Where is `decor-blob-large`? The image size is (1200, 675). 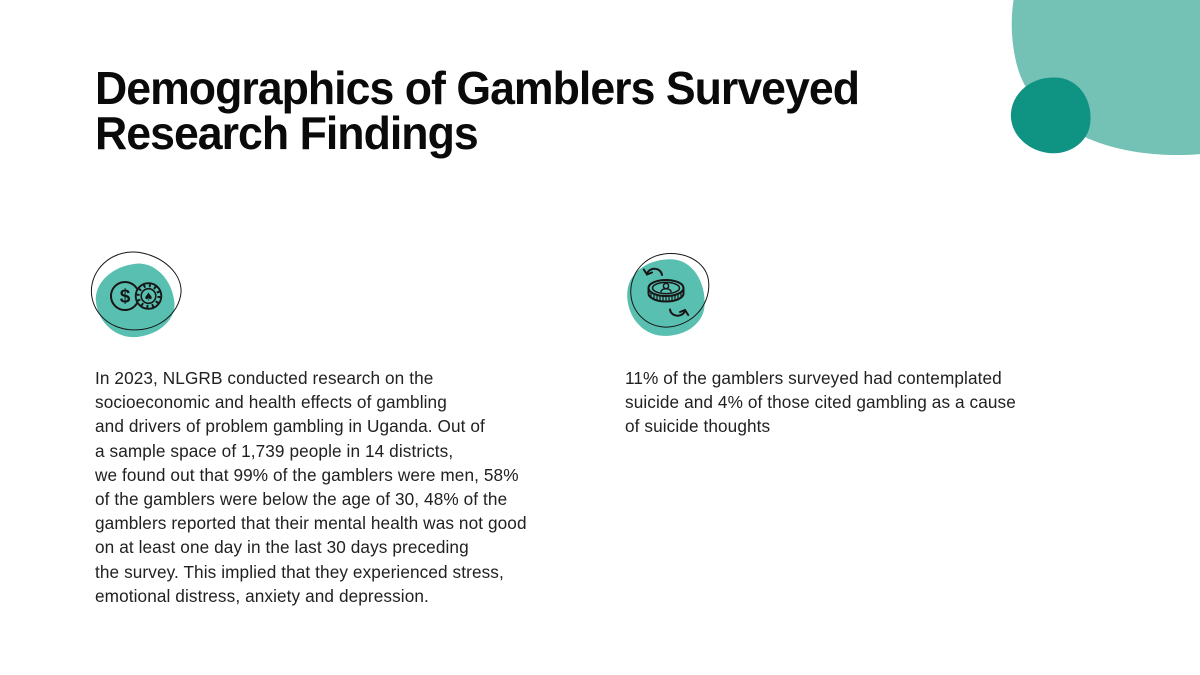 decor-blob-large is located at coordinates (1088, 98).